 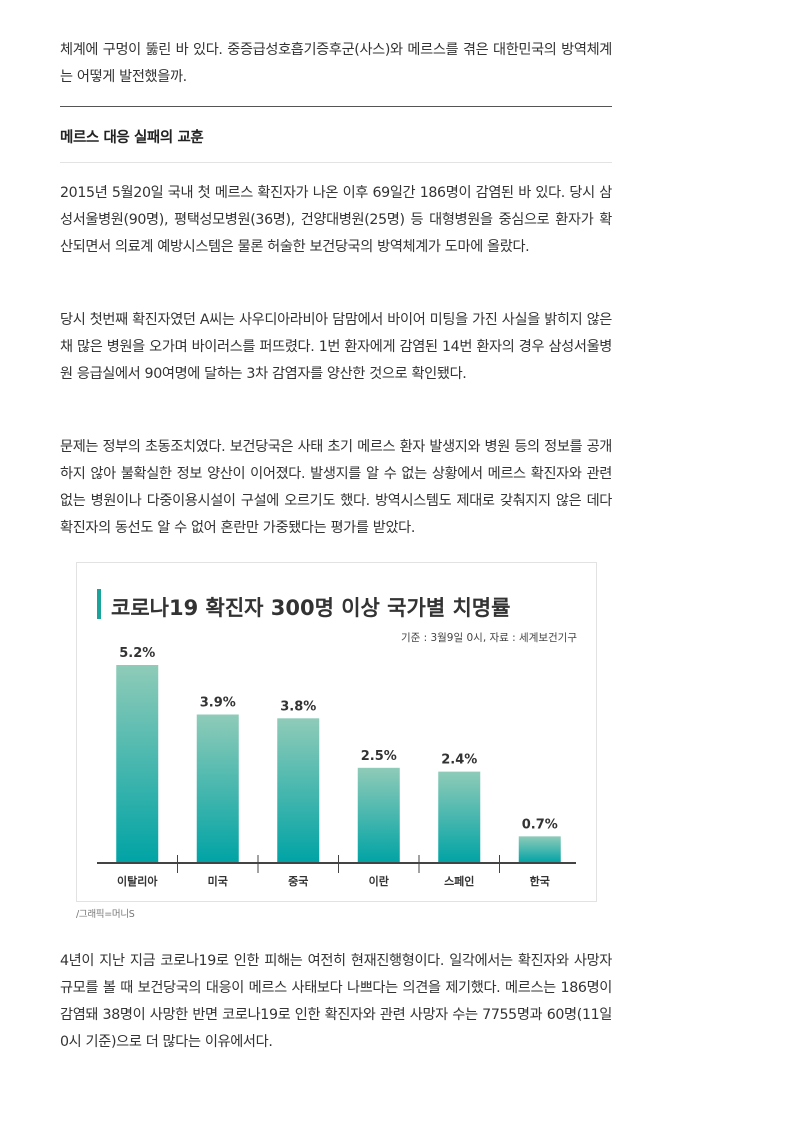 I want to click on bar-value-label: 0.7%, so click(x=540, y=824).